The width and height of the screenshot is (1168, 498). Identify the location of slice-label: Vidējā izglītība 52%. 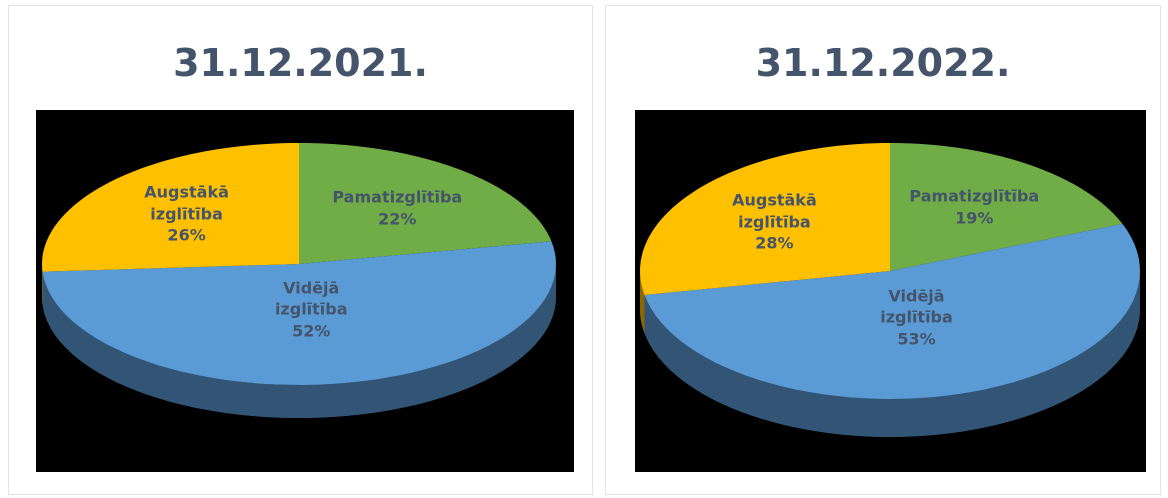
(311, 309).